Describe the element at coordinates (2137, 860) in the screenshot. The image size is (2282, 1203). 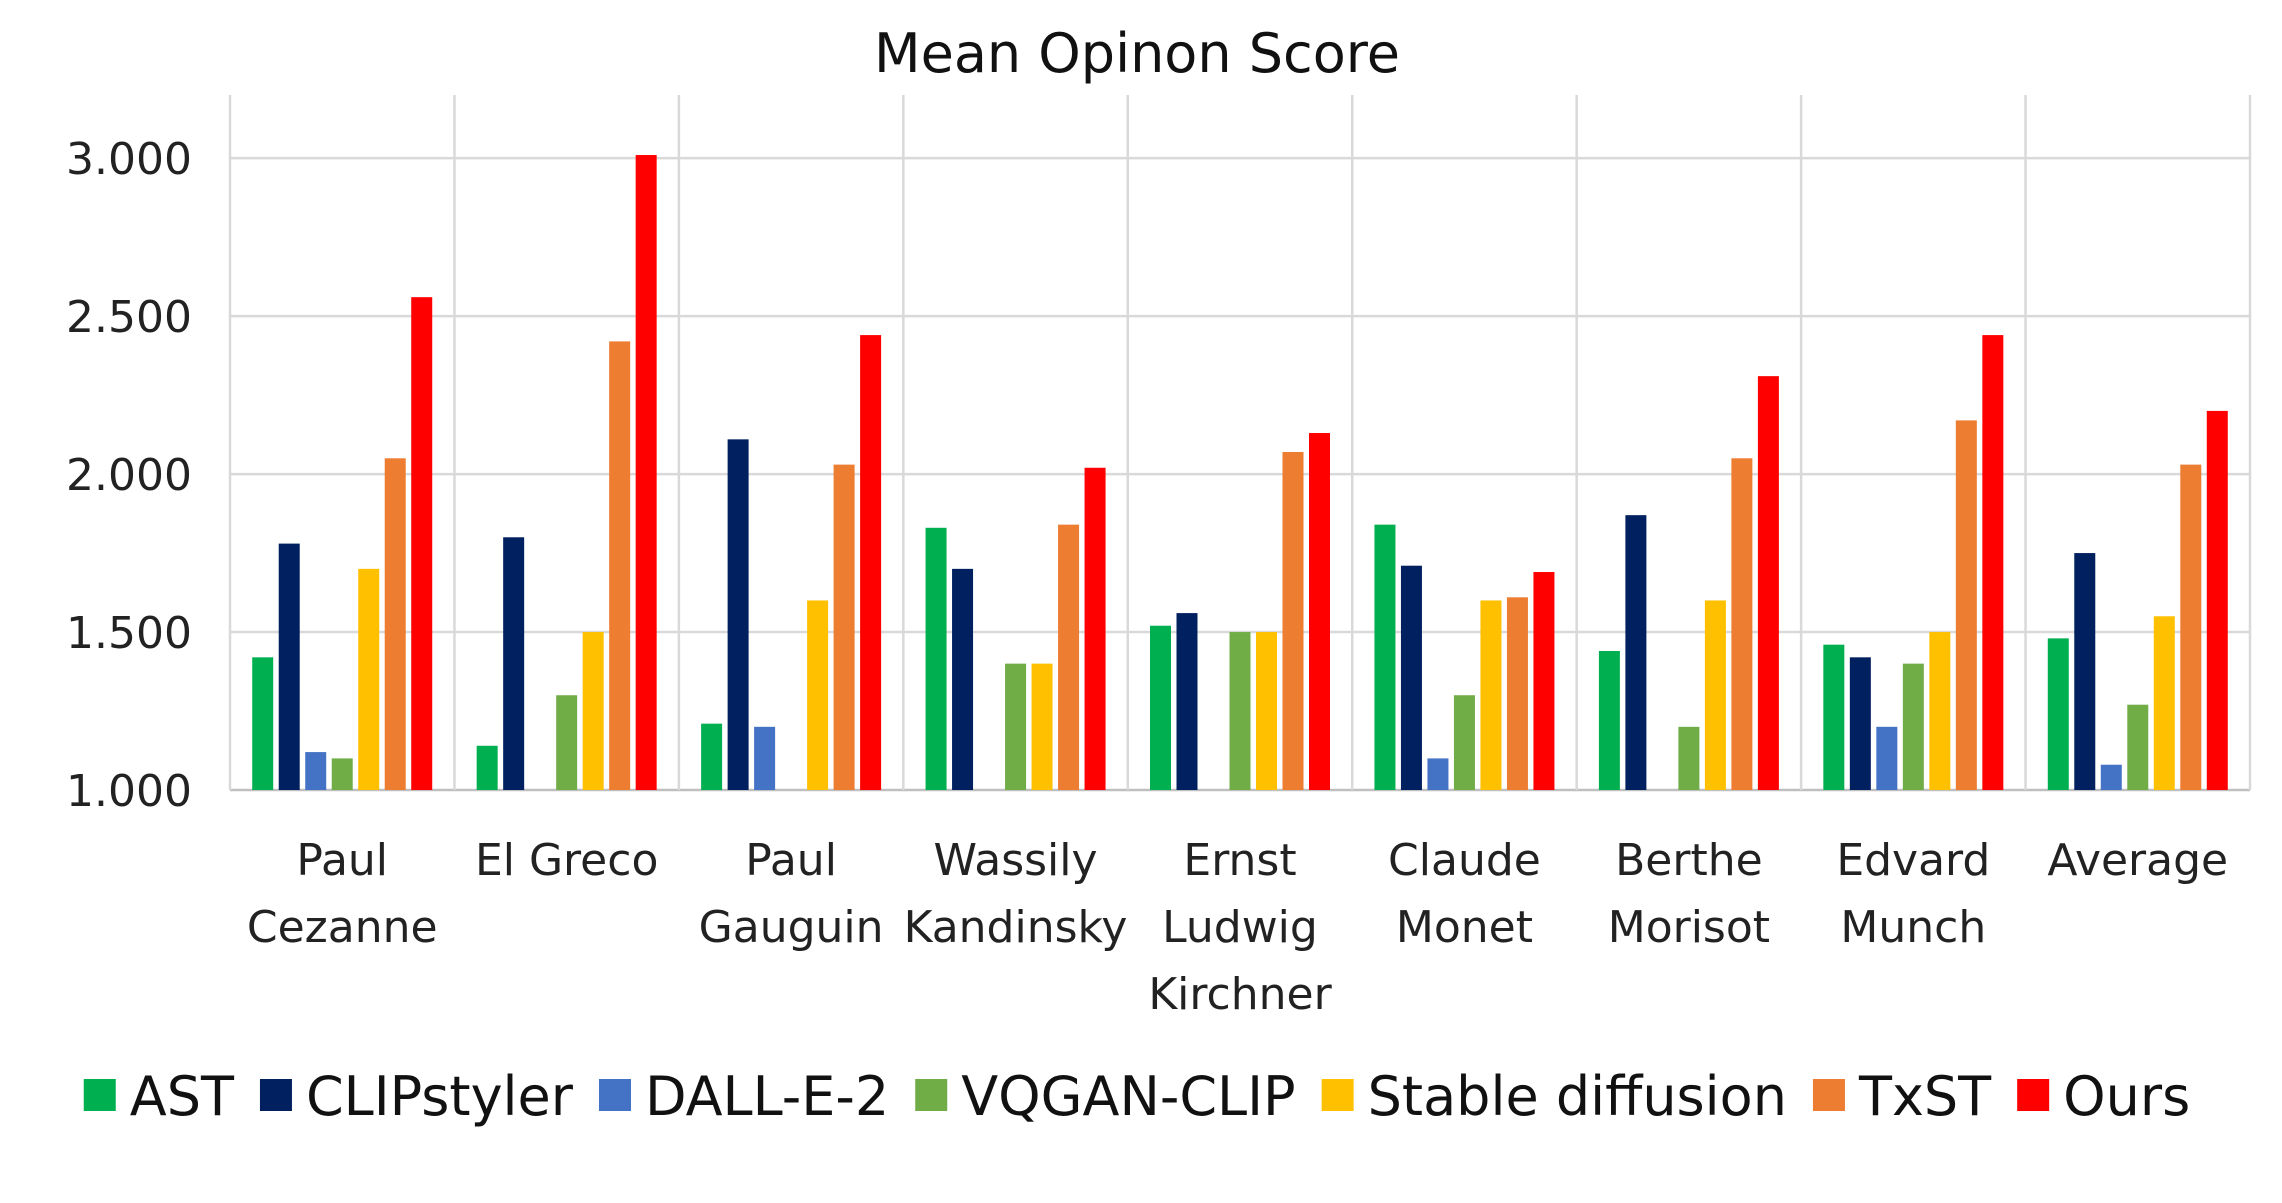
I see `x-tick-label: Average` at that location.